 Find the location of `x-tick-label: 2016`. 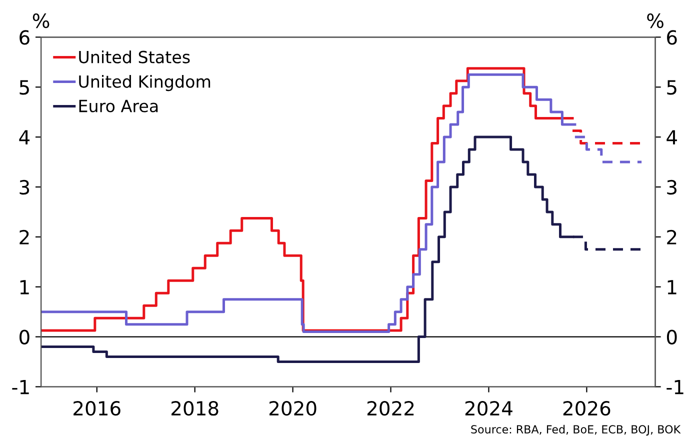

x-tick-label: 2016 is located at coordinates (97, 408).